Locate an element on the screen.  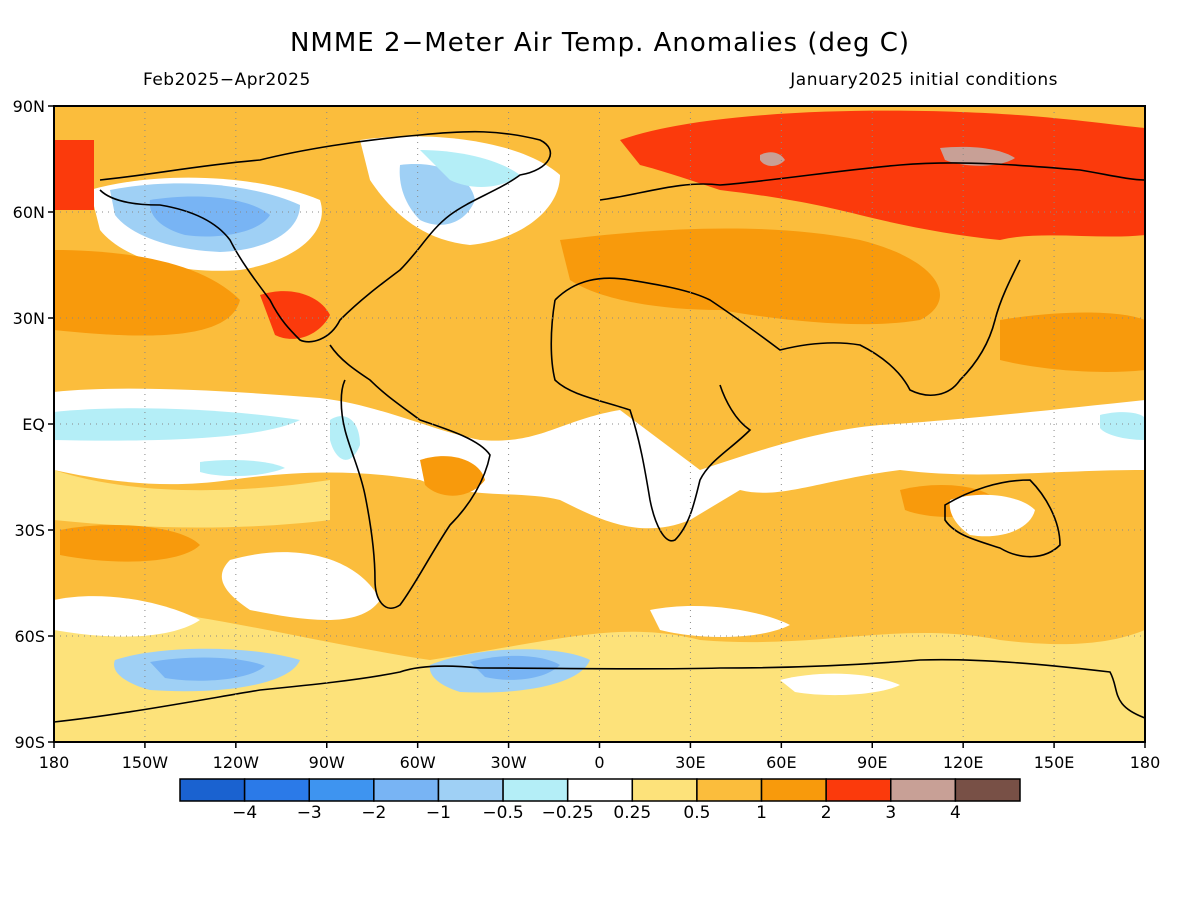
lat-tick-label: 30S is located at coordinates (29, 530).